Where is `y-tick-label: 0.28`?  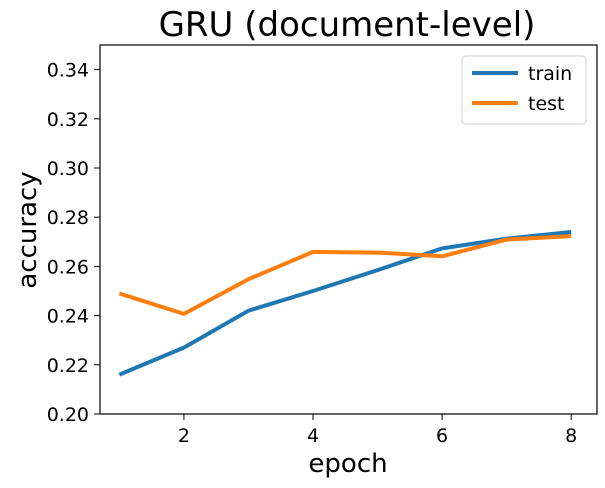 y-tick-label: 0.28 is located at coordinates (68, 218).